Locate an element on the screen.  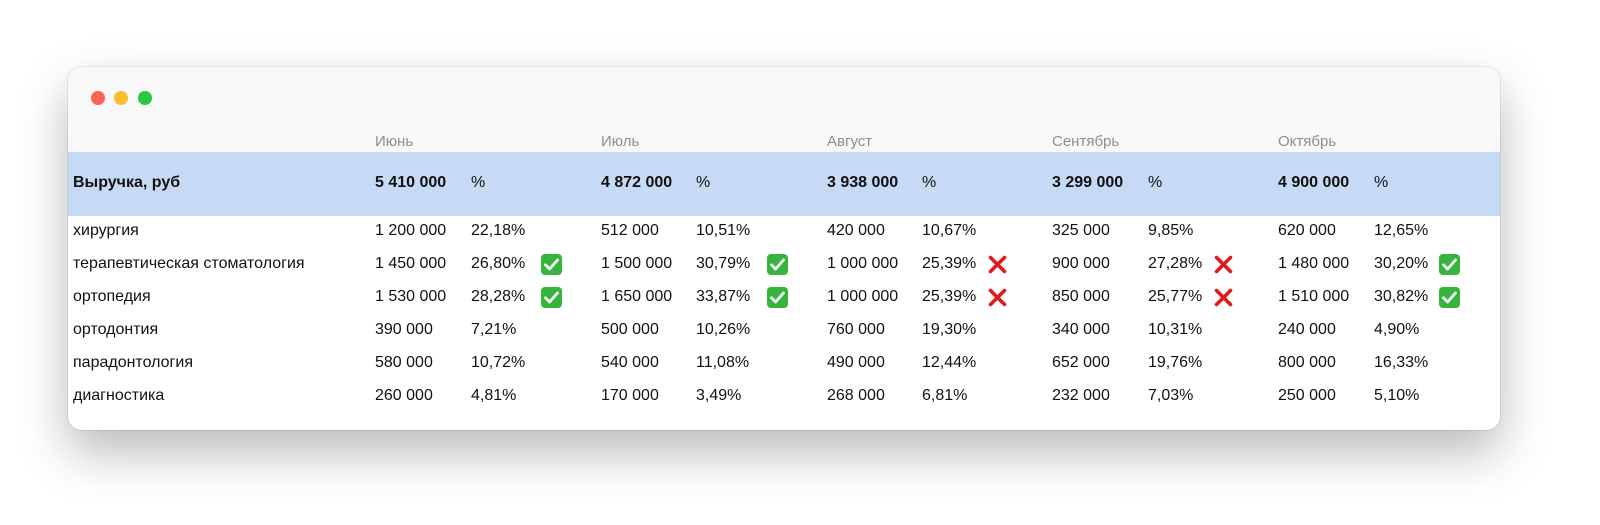
cell-value: 1 450 000 is located at coordinates (411, 263).